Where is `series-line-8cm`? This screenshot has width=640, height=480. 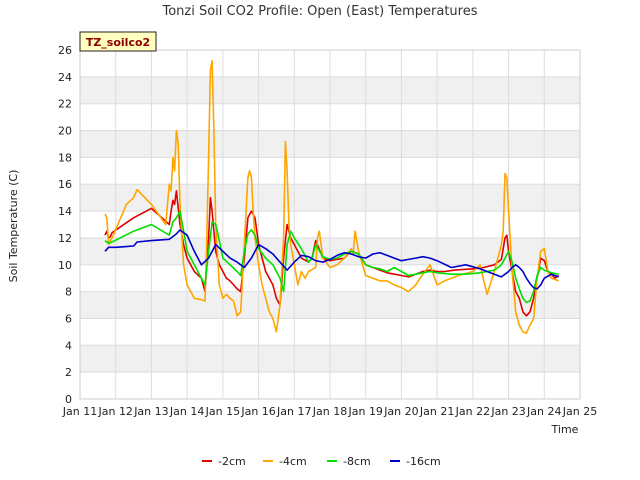 series-line-8cm is located at coordinates (331, 257).